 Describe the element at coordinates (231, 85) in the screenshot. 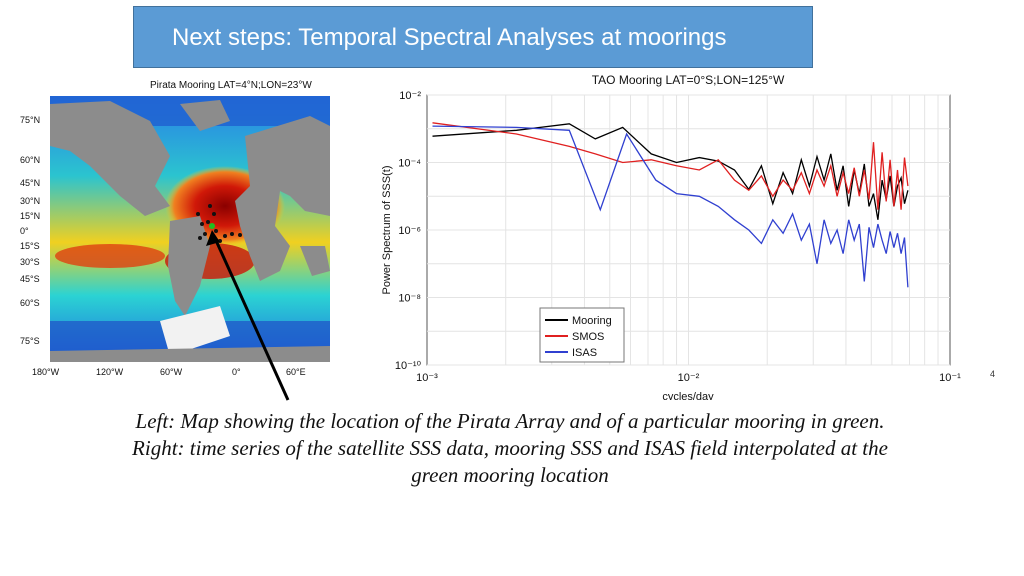

I see `map-title: Pirata Mooring LAT=4°N;LON=23°W` at that location.